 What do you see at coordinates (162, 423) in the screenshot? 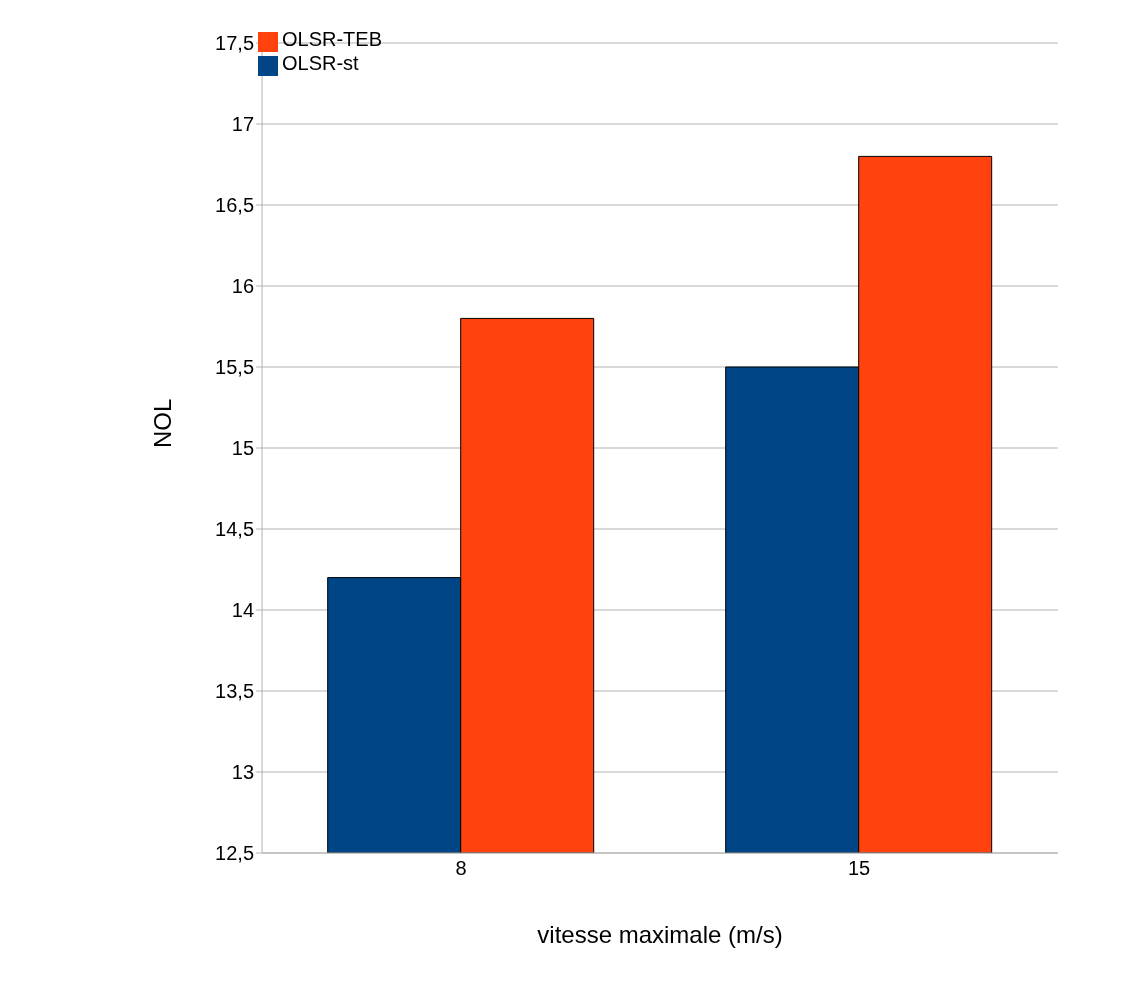
I see `y-axis-title: NOL` at bounding box center [162, 423].